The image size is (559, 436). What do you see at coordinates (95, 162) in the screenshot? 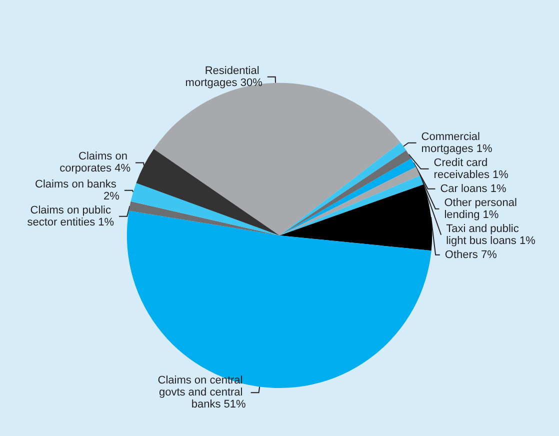
I see `slice-label: Claims on corporates 4%` at bounding box center [95, 162].